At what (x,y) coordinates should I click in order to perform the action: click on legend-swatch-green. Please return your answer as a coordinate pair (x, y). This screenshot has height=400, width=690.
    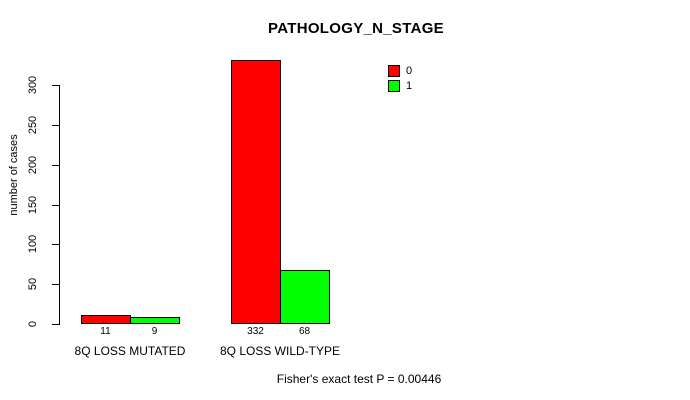
    Looking at the image, I should click on (394, 86).